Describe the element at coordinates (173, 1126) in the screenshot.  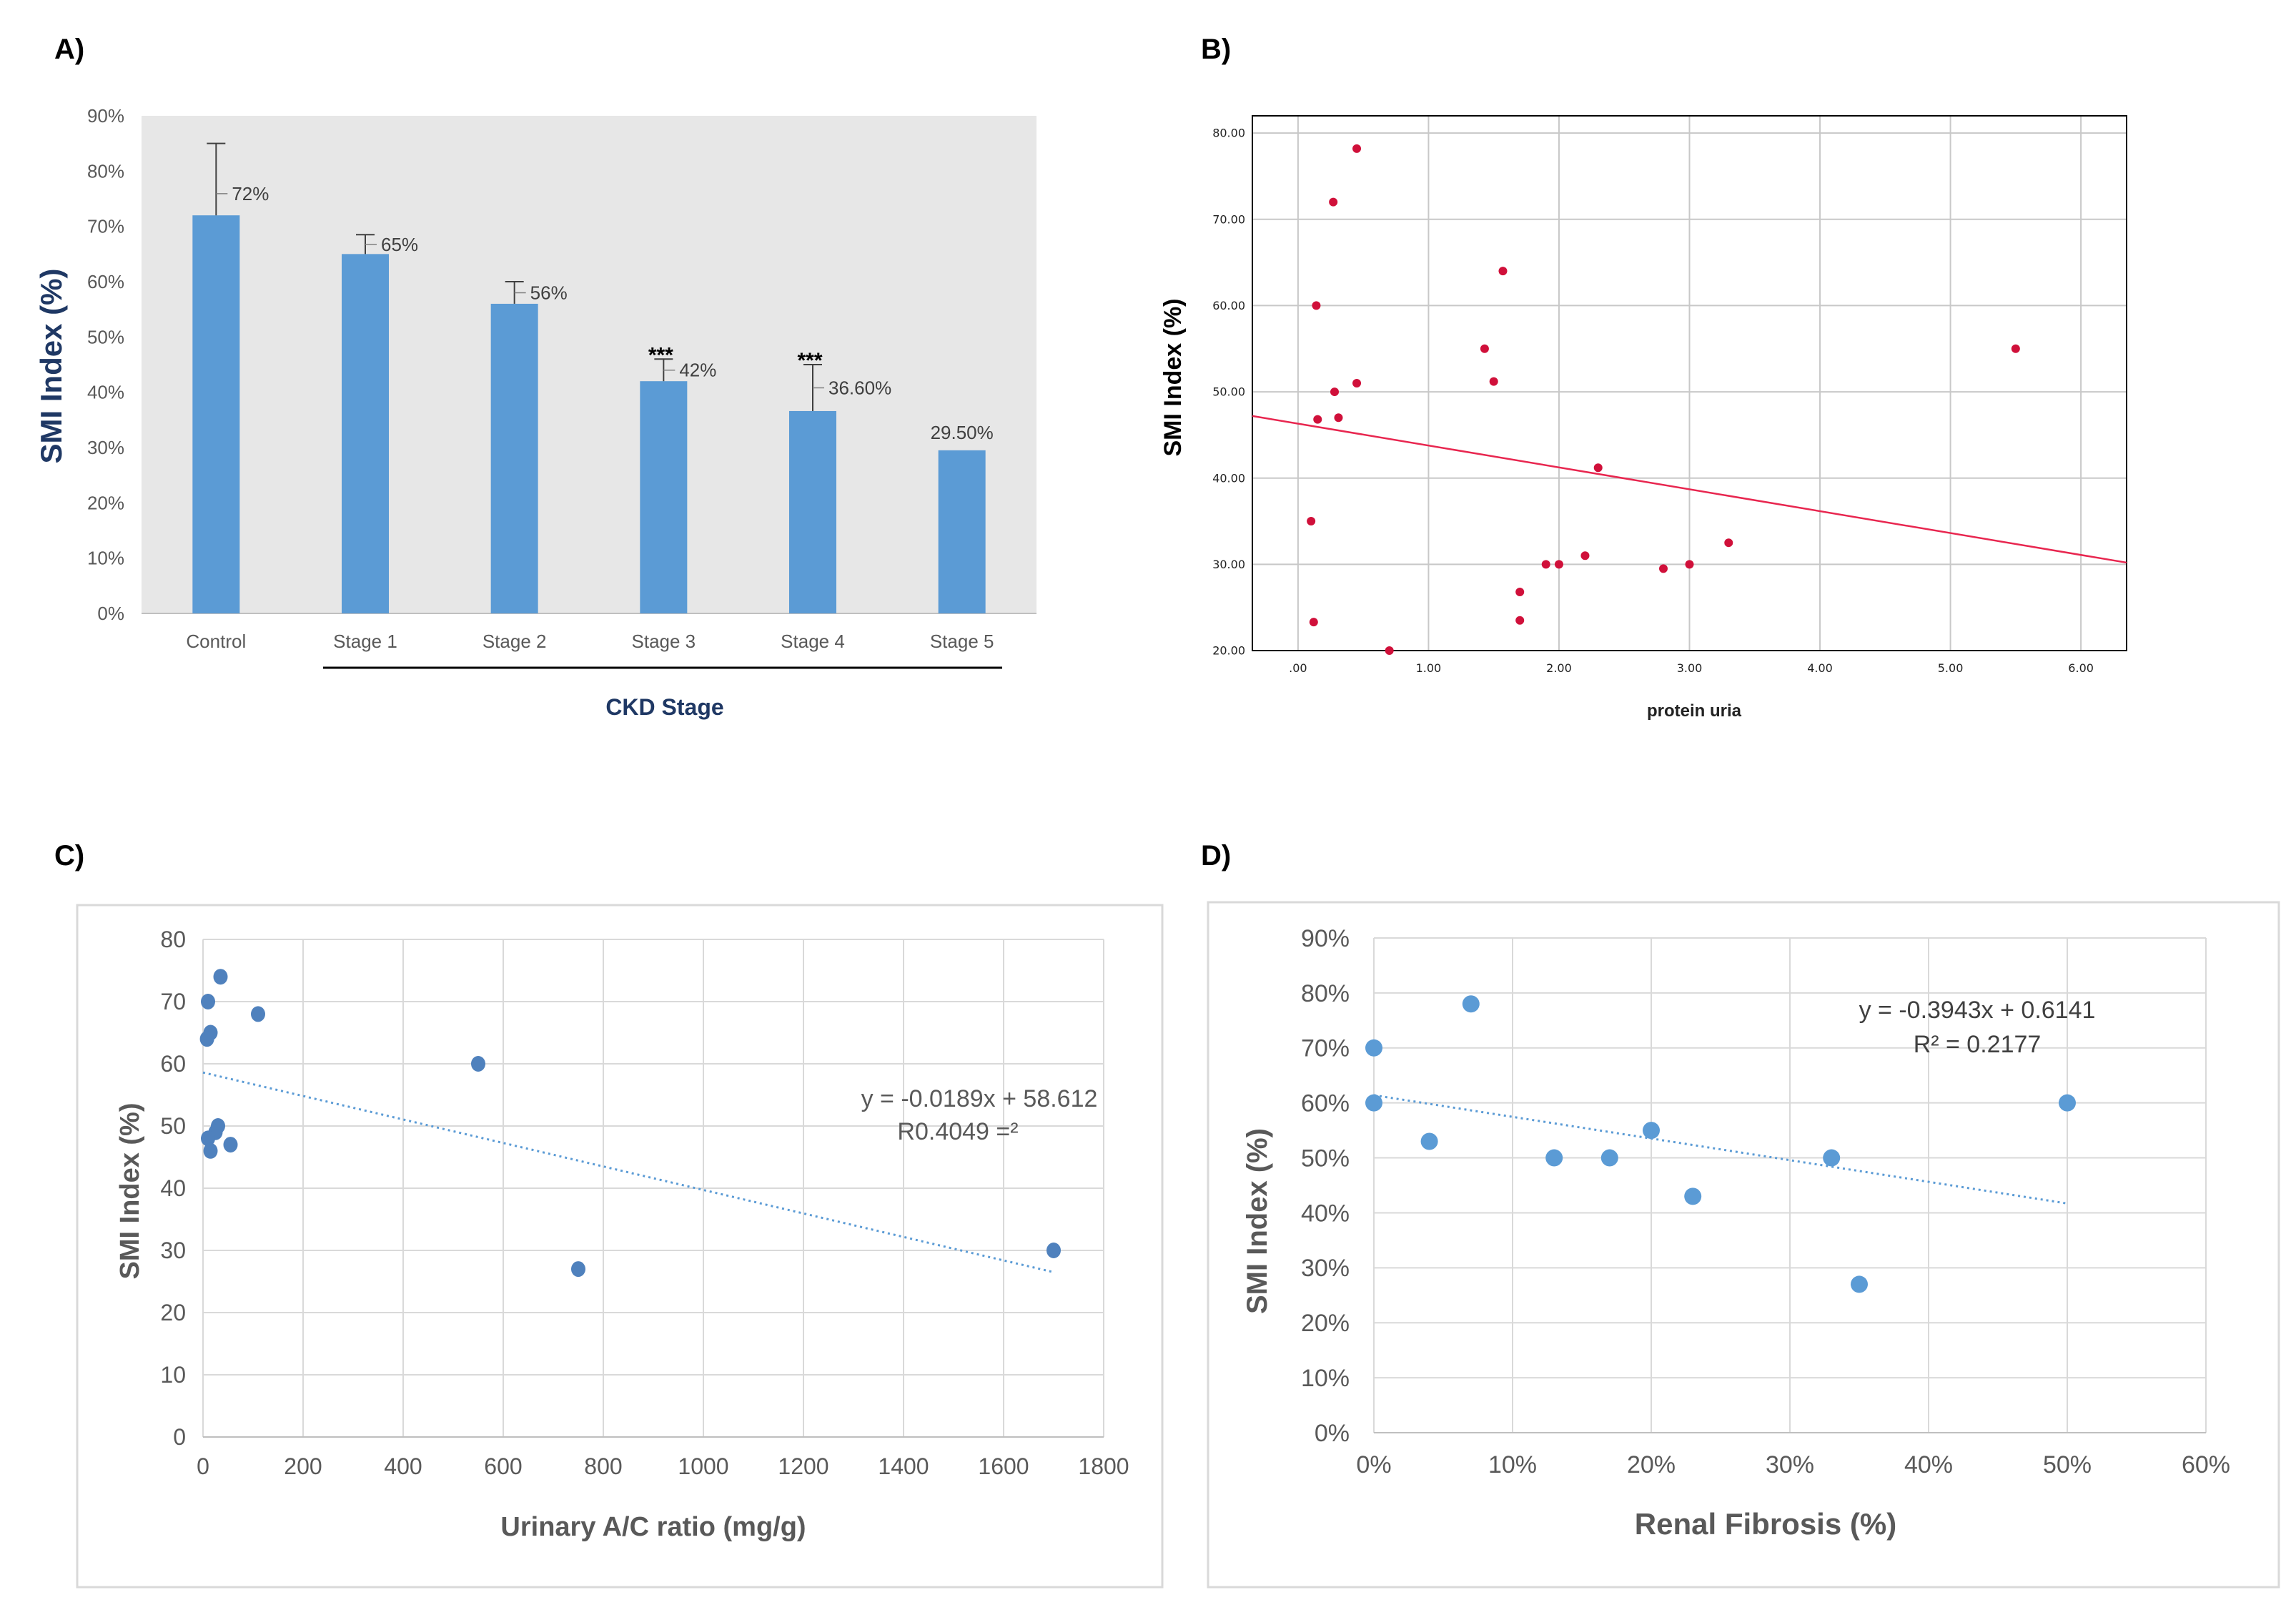
I see `y-tick-label: 50` at that location.